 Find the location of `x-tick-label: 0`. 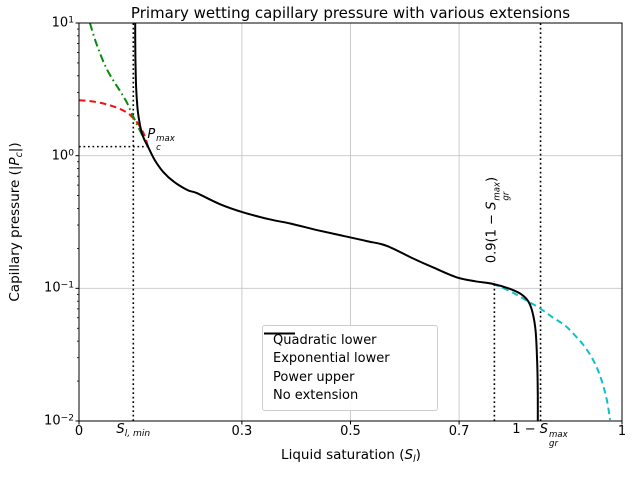

x-tick-label: 0 is located at coordinates (79, 431).